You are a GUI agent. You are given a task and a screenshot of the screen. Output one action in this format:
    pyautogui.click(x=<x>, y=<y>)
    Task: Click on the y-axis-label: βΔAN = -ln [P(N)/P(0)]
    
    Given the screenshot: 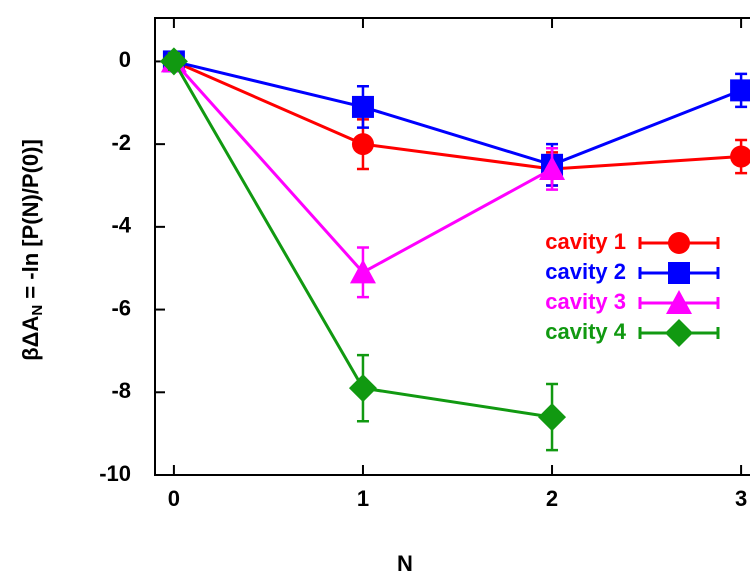 What is the action you would take?
    pyautogui.click(x=32, y=250)
    